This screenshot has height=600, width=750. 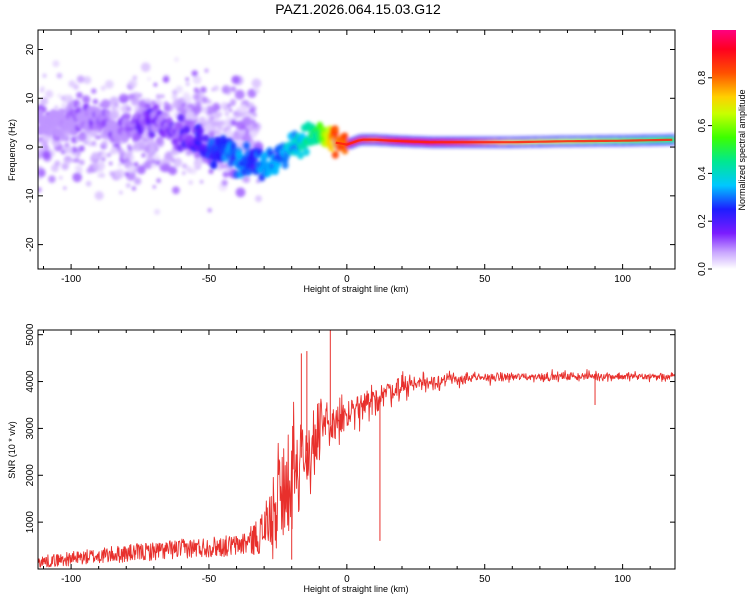 I want to click on snr-xtick-label: 100, so click(x=622, y=579).